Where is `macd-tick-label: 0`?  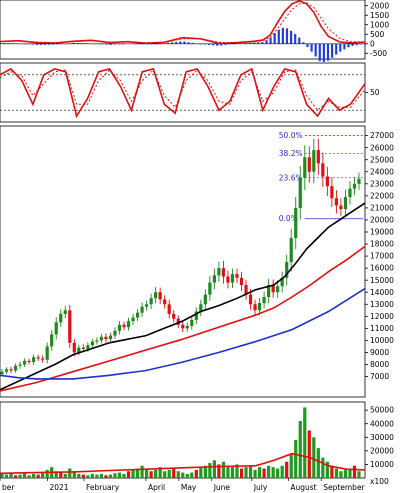 macd-tick-label: 0 is located at coordinates (372, 43).